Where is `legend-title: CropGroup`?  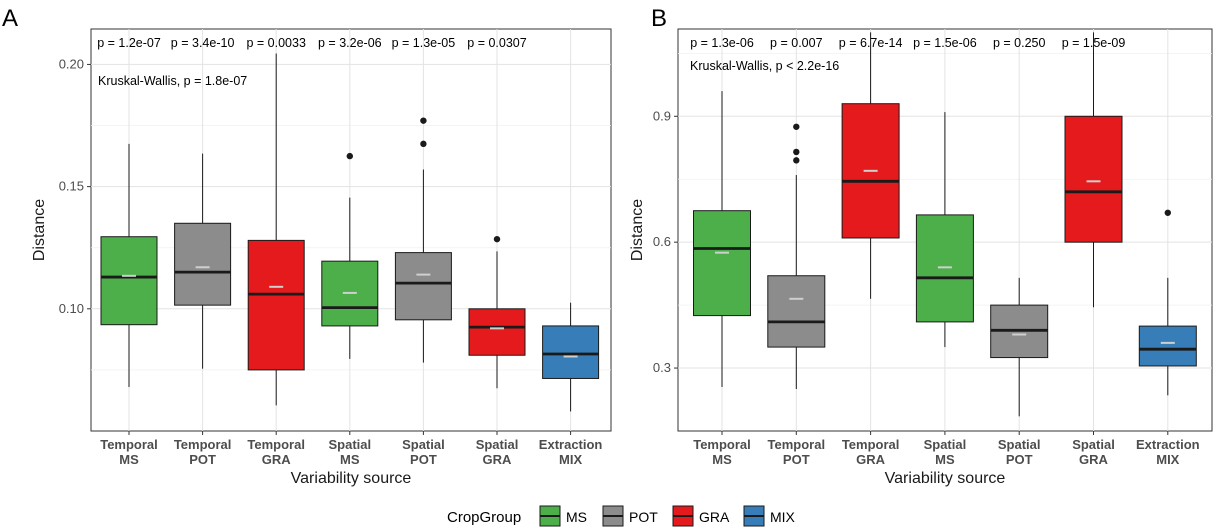 legend-title: CropGroup is located at coordinates (484, 517).